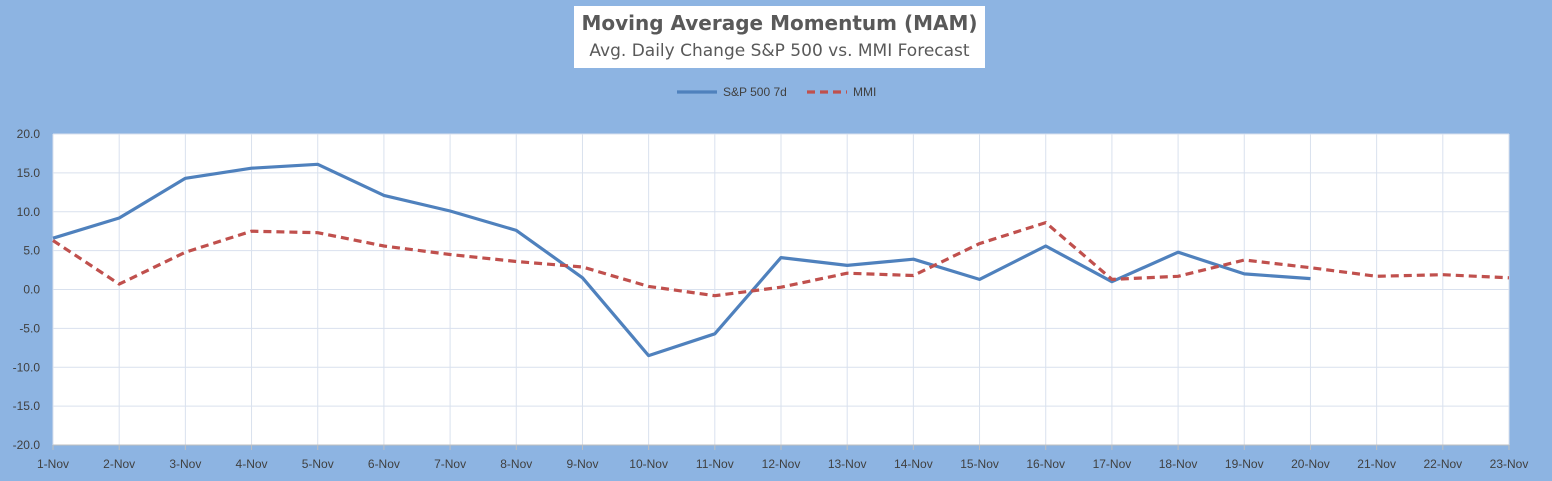 This screenshot has width=1552, height=481. Describe the element at coordinates (755, 92) in the screenshot. I see `legend-label: S&P 500 7d` at that location.